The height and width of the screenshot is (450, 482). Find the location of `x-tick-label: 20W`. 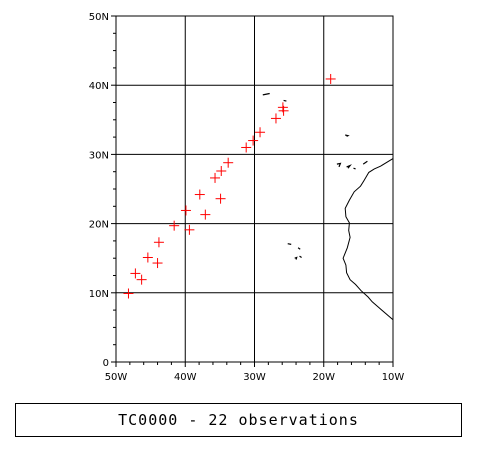

x-tick-label: 20W is located at coordinates (323, 377).